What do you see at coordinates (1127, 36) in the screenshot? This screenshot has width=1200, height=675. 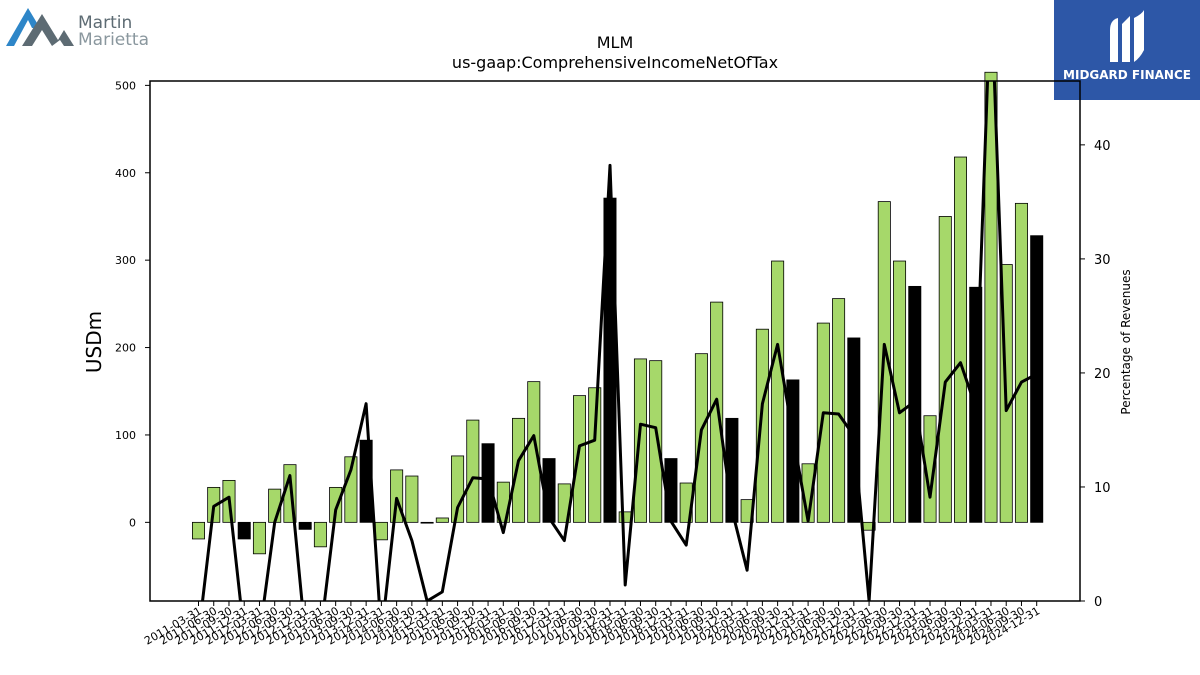 I see `midgard-mark-icon` at bounding box center [1127, 36].